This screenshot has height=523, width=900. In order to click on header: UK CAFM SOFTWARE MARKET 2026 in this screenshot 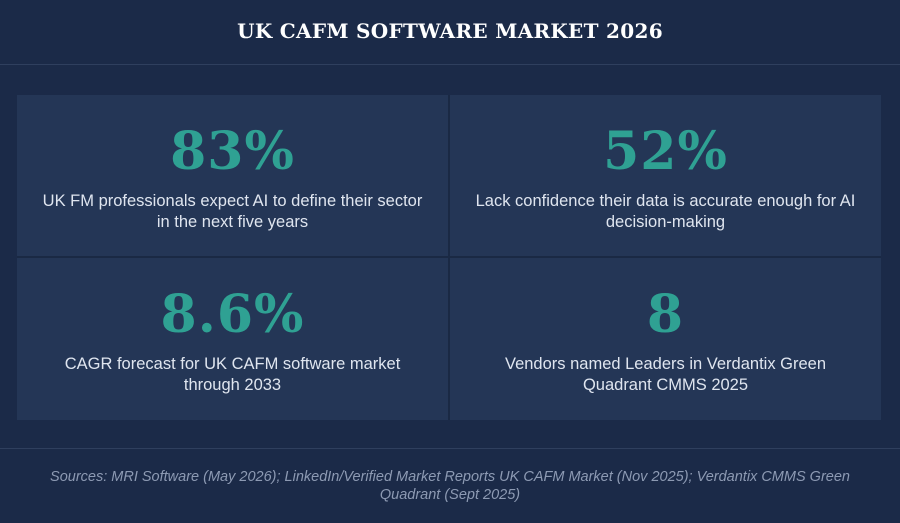, I will do `click(450, 32)`.